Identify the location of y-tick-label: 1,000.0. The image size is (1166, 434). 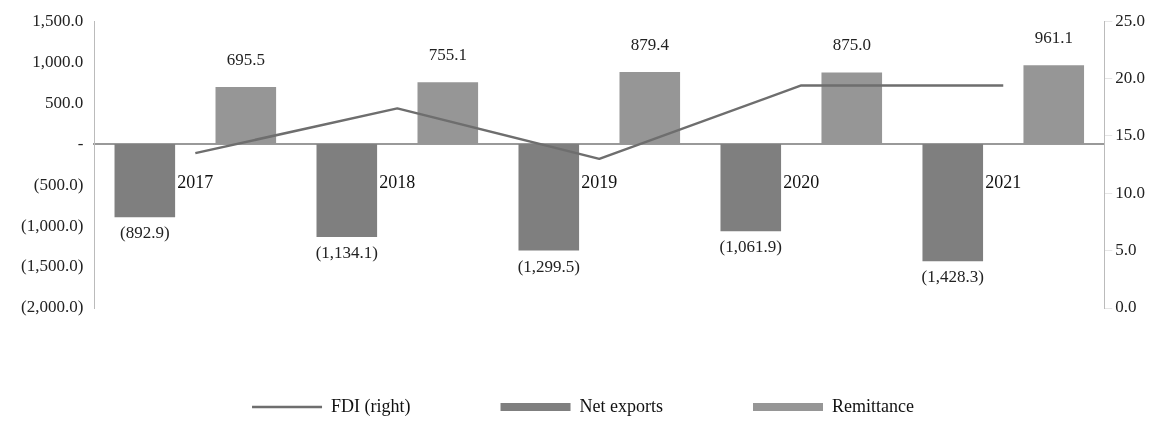
(58, 61).